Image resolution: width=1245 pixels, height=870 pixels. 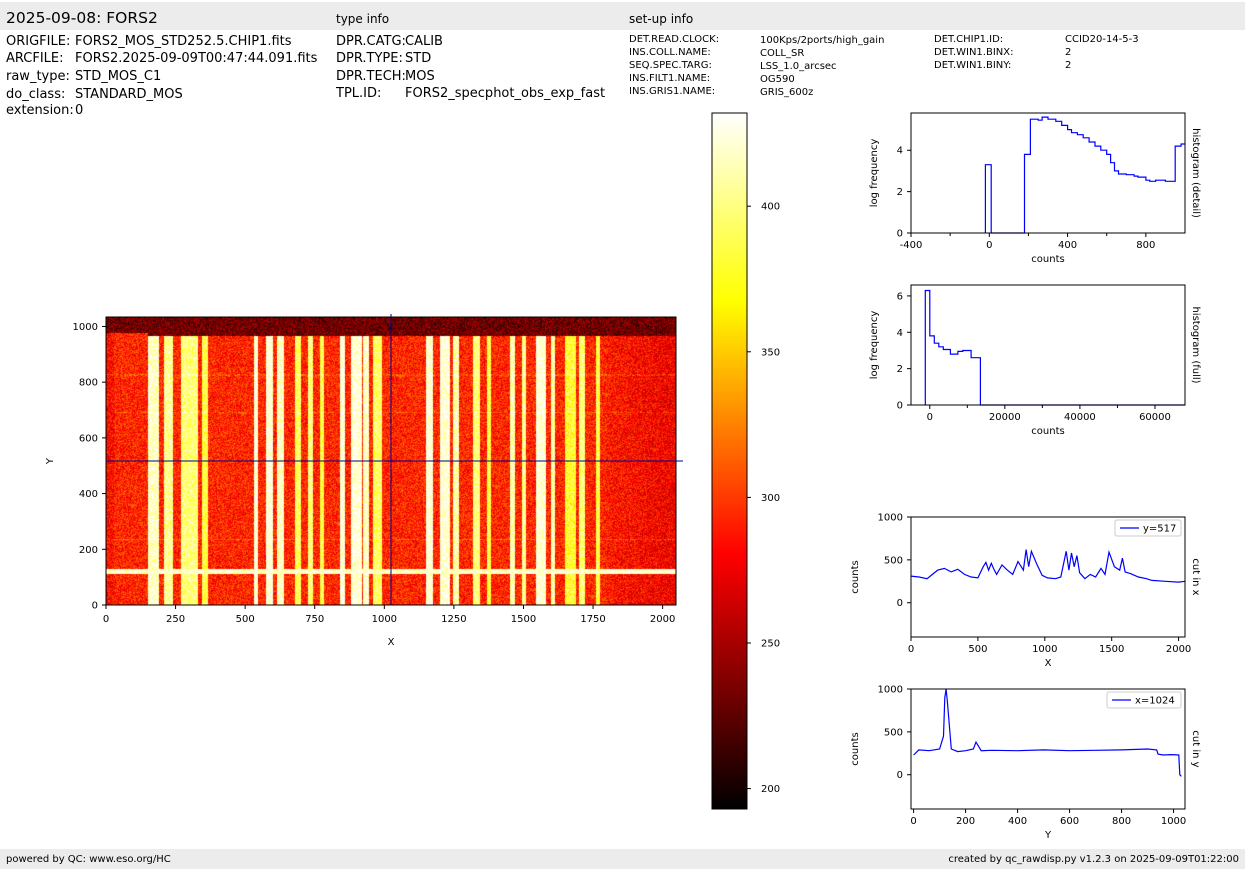 What do you see at coordinates (822, 40) in the screenshot?
I see `setup-value-read-clock: 100Kps/2ports/high_gain` at bounding box center [822, 40].